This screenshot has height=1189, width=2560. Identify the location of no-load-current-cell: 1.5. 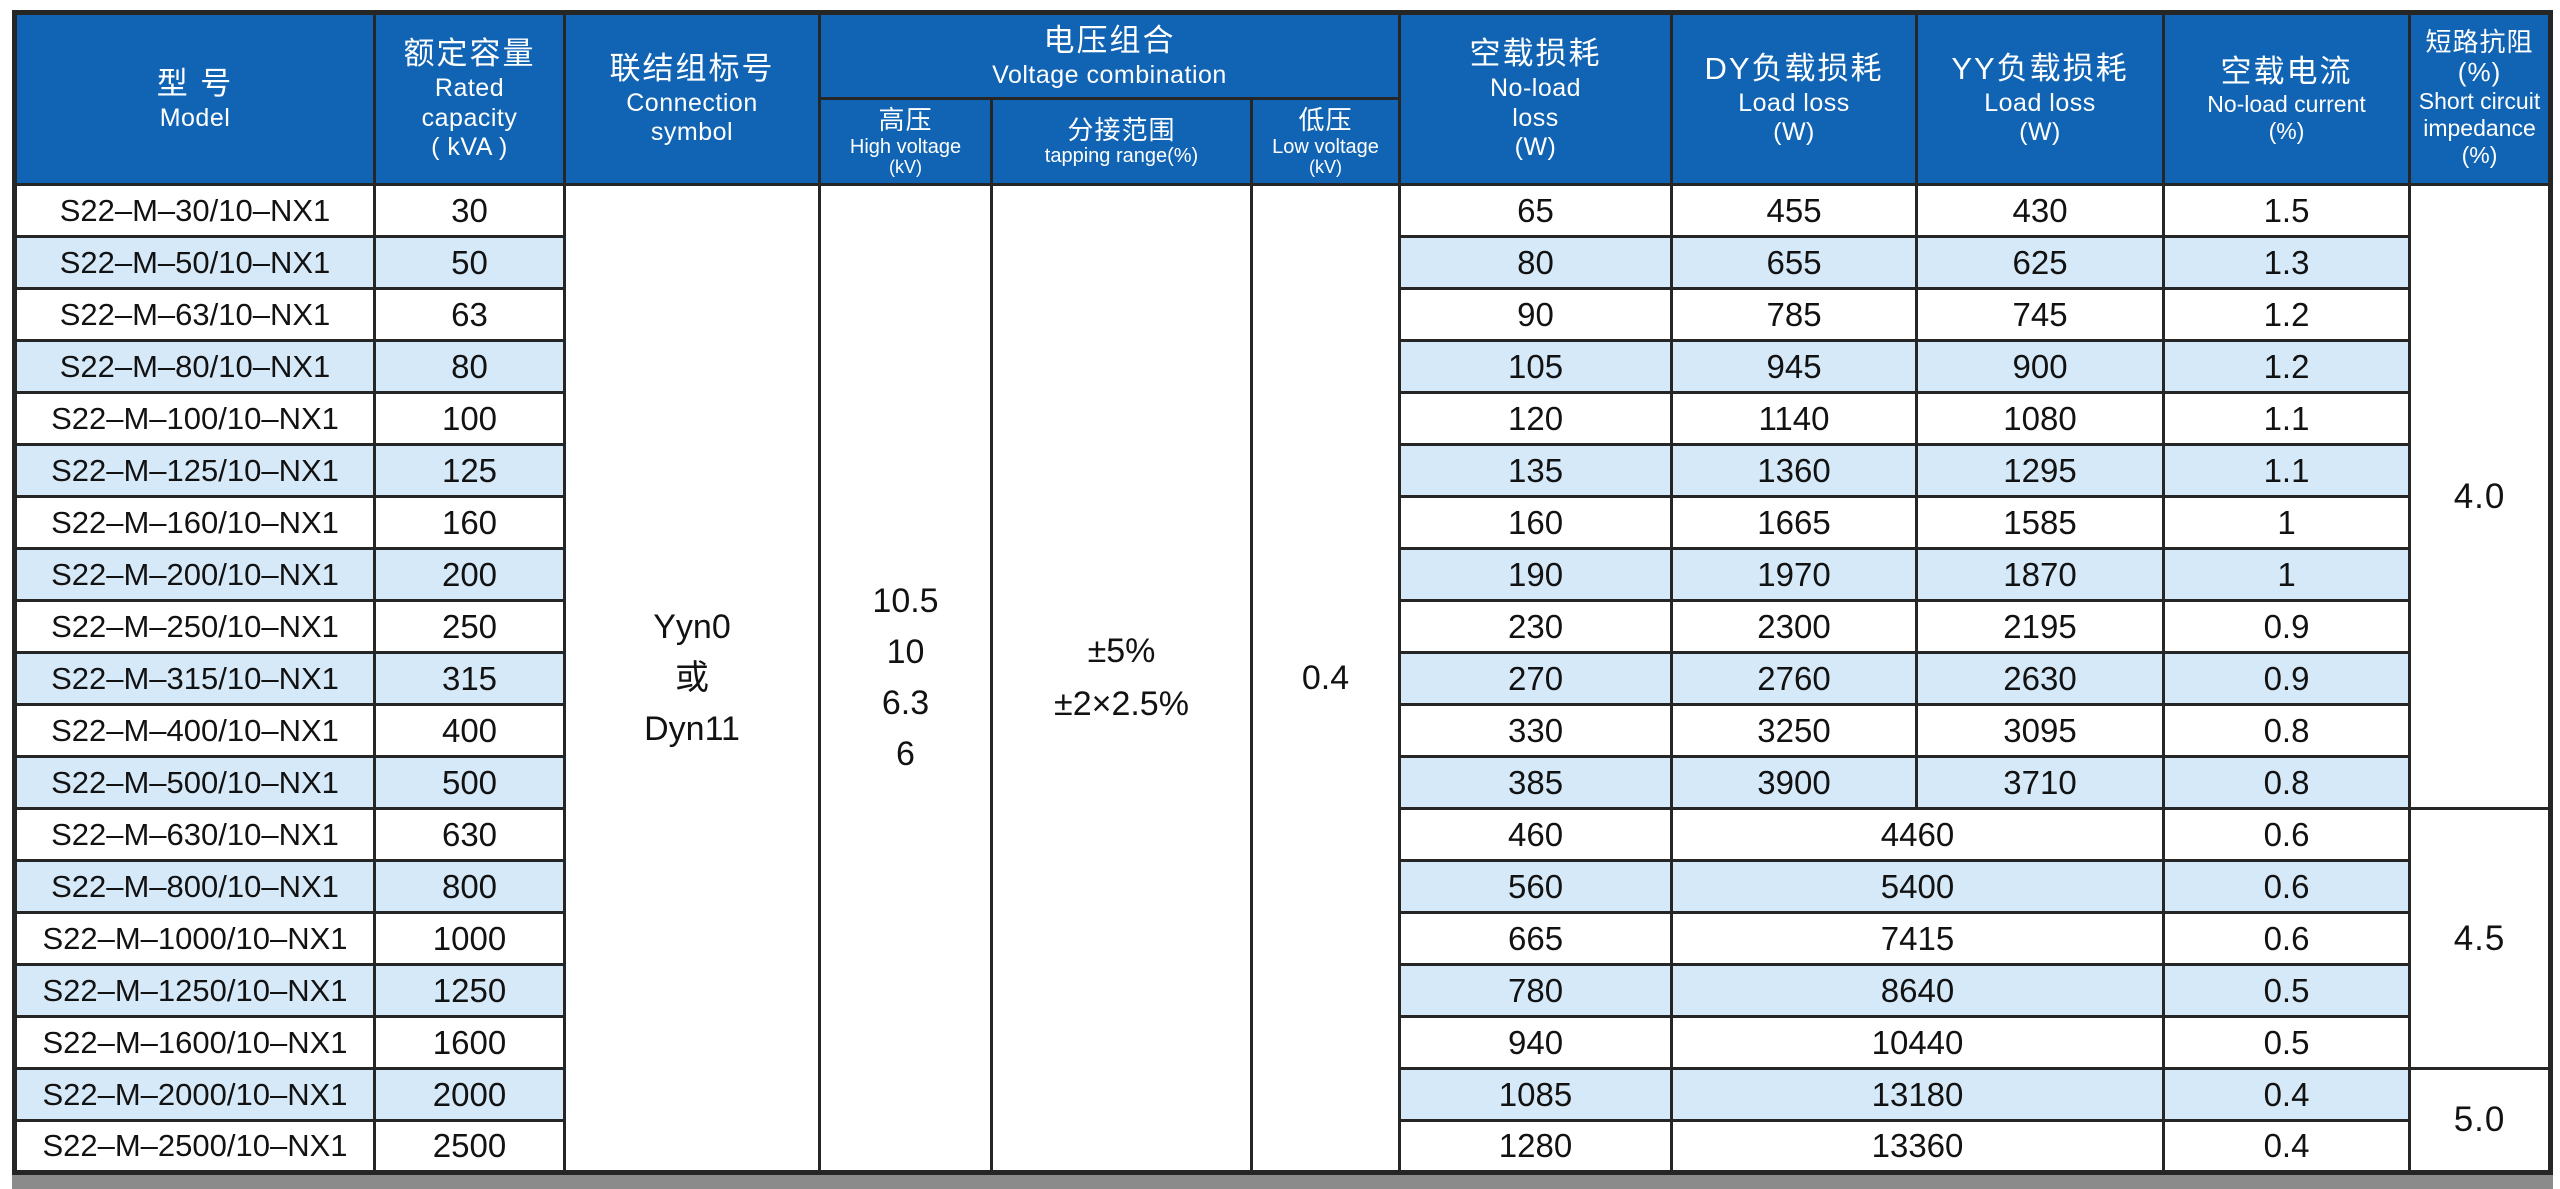
(2287, 210).